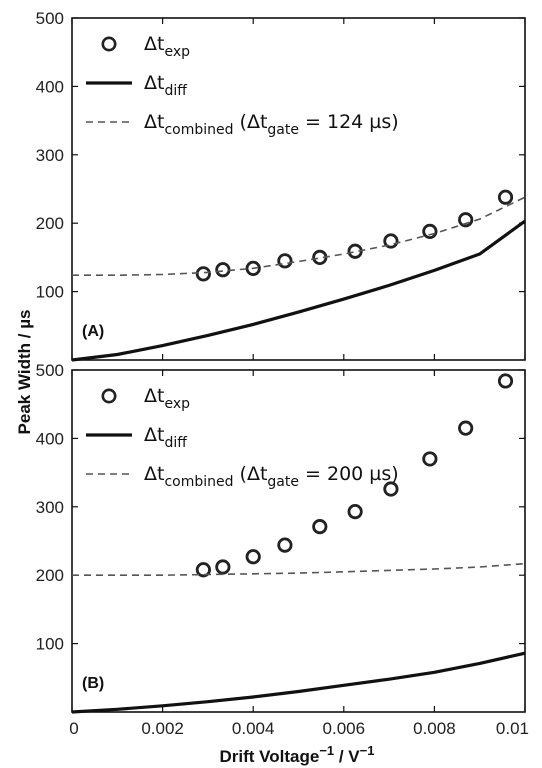 This screenshot has width=542, height=768. I want to click on x-axis-label: Drift Voltage−1 / V−1, so click(297, 754).